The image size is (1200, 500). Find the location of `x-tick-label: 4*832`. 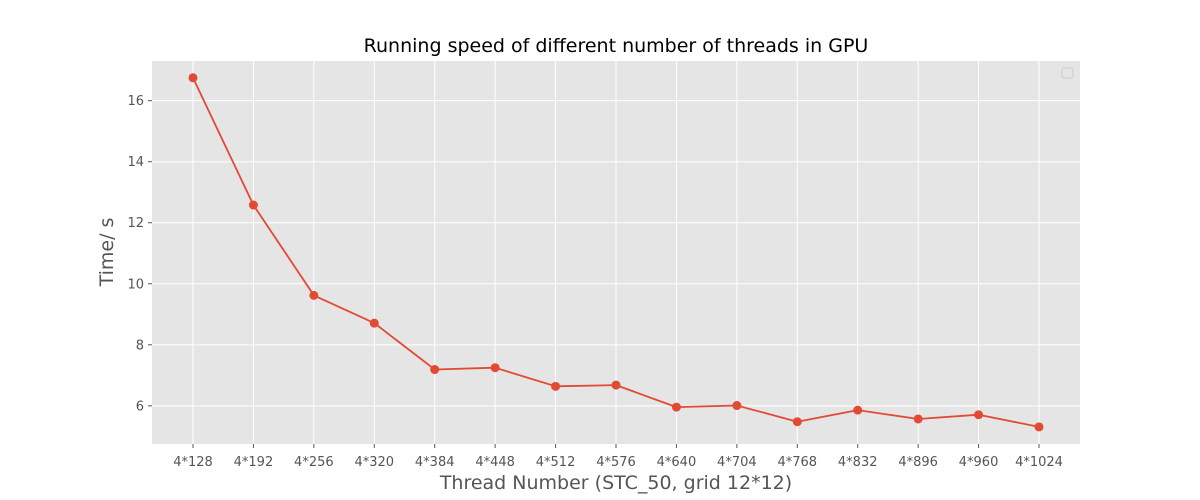

x-tick-label: 4*832 is located at coordinates (858, 462).